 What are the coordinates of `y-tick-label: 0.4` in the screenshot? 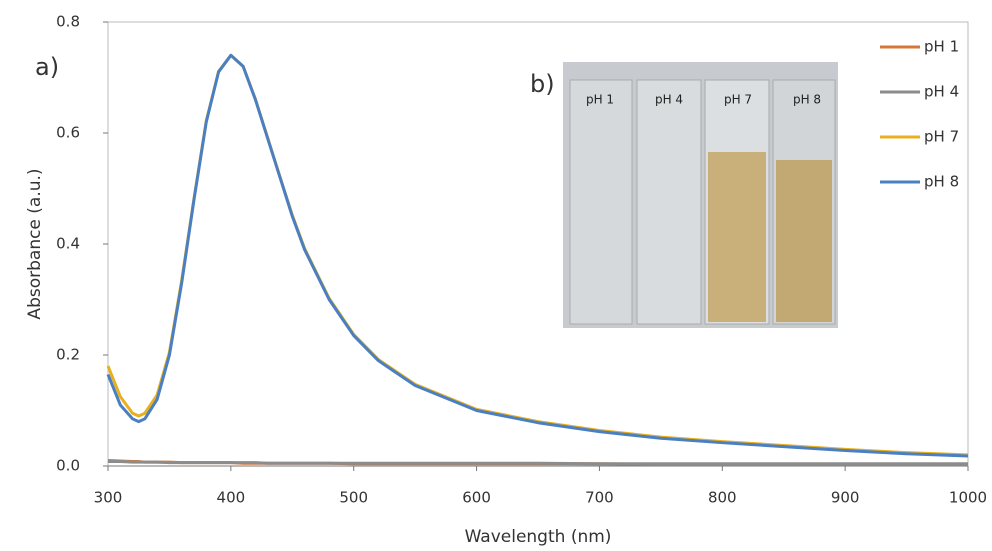 It's located at (68, 244).